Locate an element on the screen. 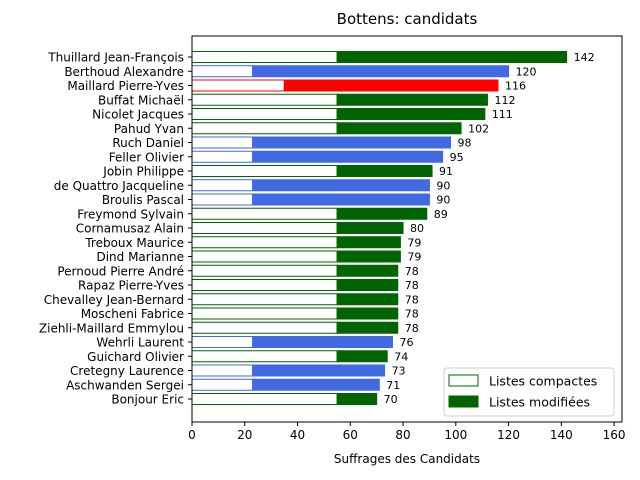  y-tick-label: Freymond Sylvain is located at coordinates (130, 214).